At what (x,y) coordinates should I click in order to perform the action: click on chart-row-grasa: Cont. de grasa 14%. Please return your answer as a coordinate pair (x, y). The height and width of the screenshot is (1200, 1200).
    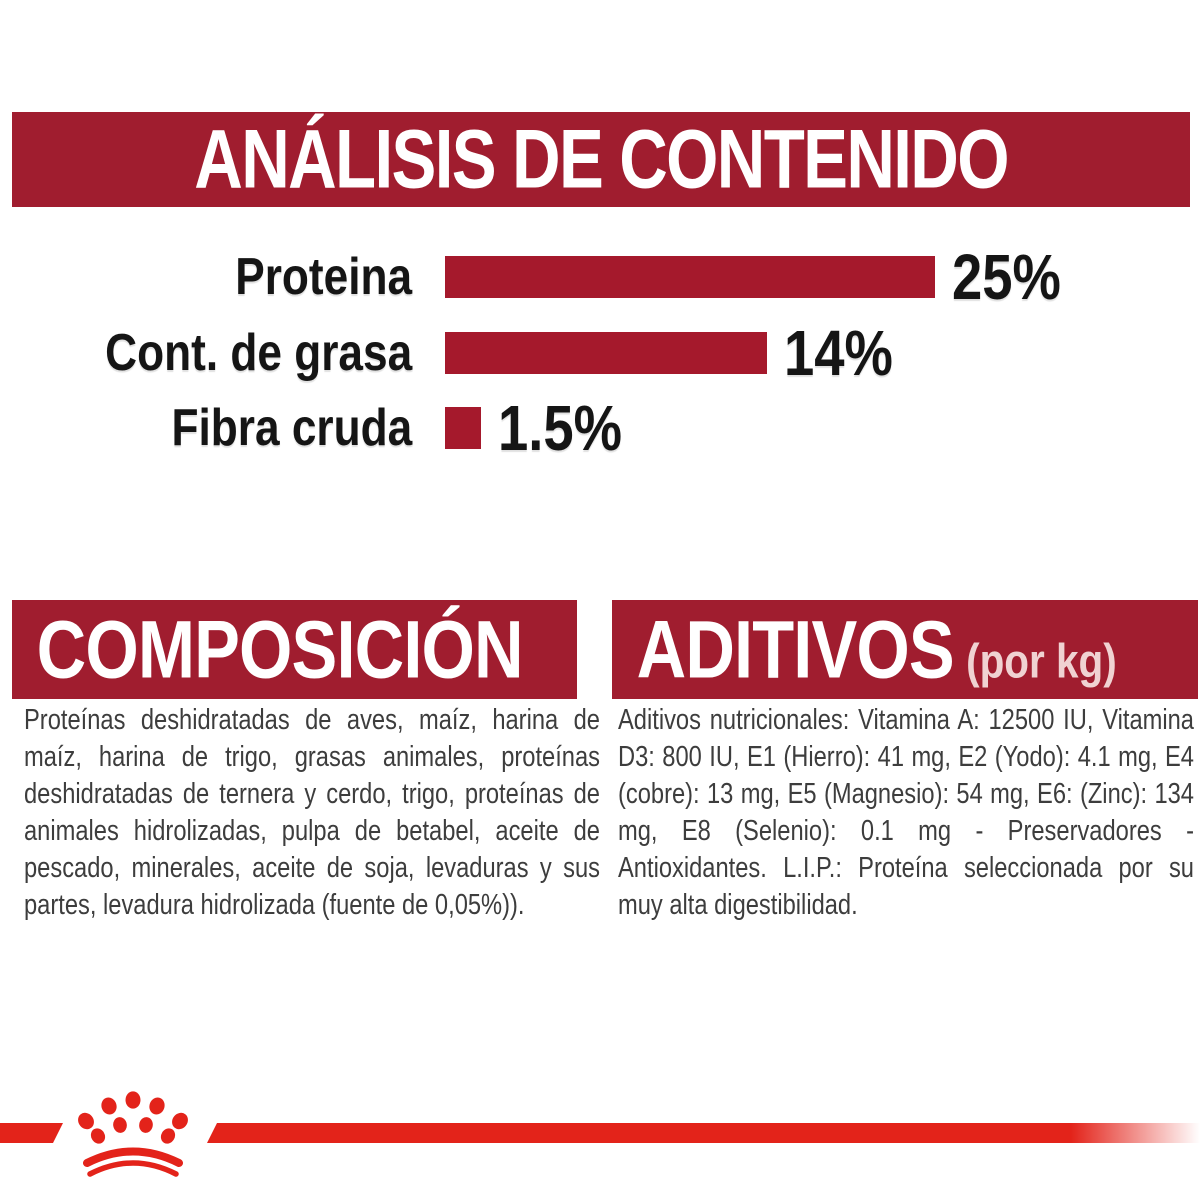
    Looking at the image, I should click on (600, 353).